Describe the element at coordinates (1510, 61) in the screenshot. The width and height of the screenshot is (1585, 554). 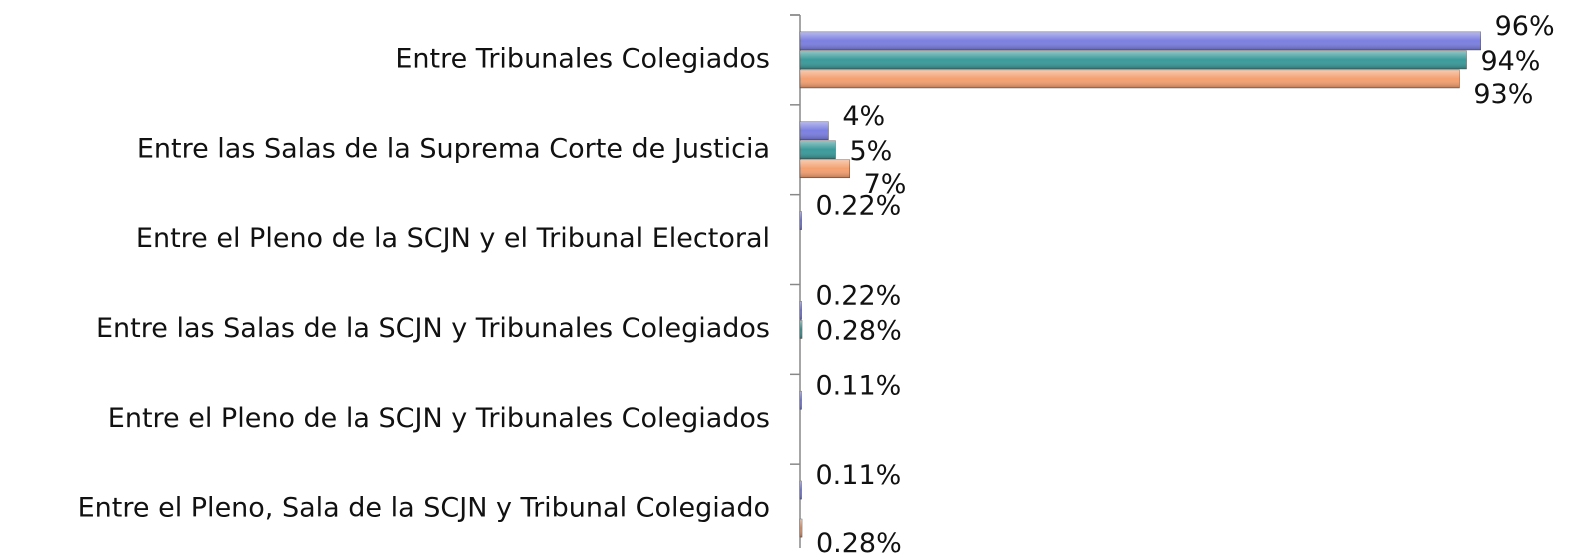
I see `value-label: 94%` at that location.